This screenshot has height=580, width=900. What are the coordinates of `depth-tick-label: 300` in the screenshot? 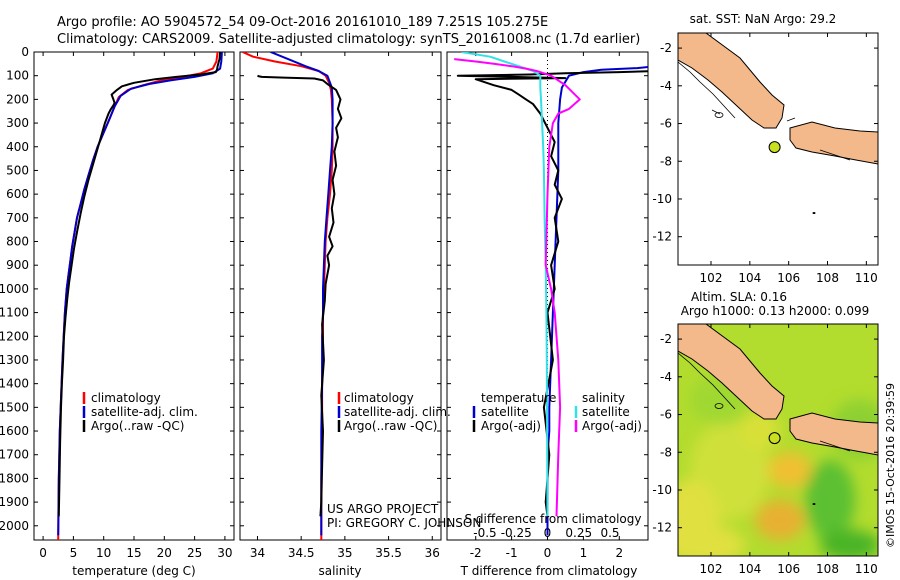 It's located at (17, 123).